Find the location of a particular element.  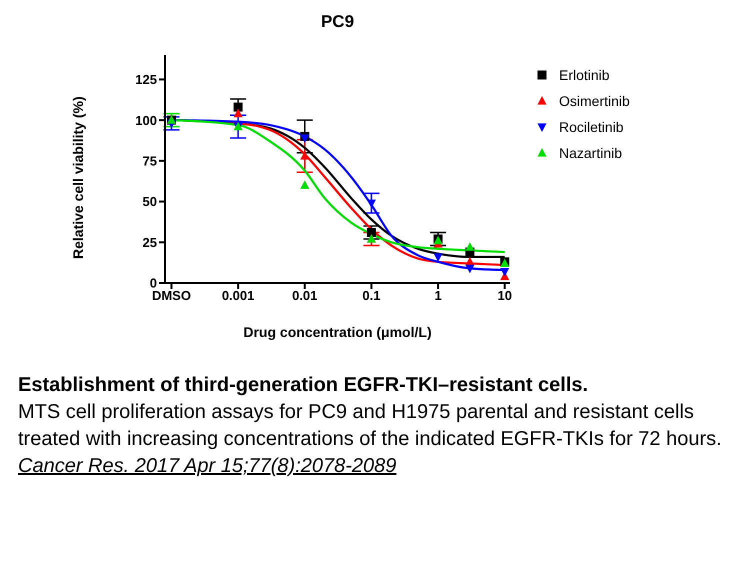

x-tick-label: 0.001 is located at coordinates (238, 296).